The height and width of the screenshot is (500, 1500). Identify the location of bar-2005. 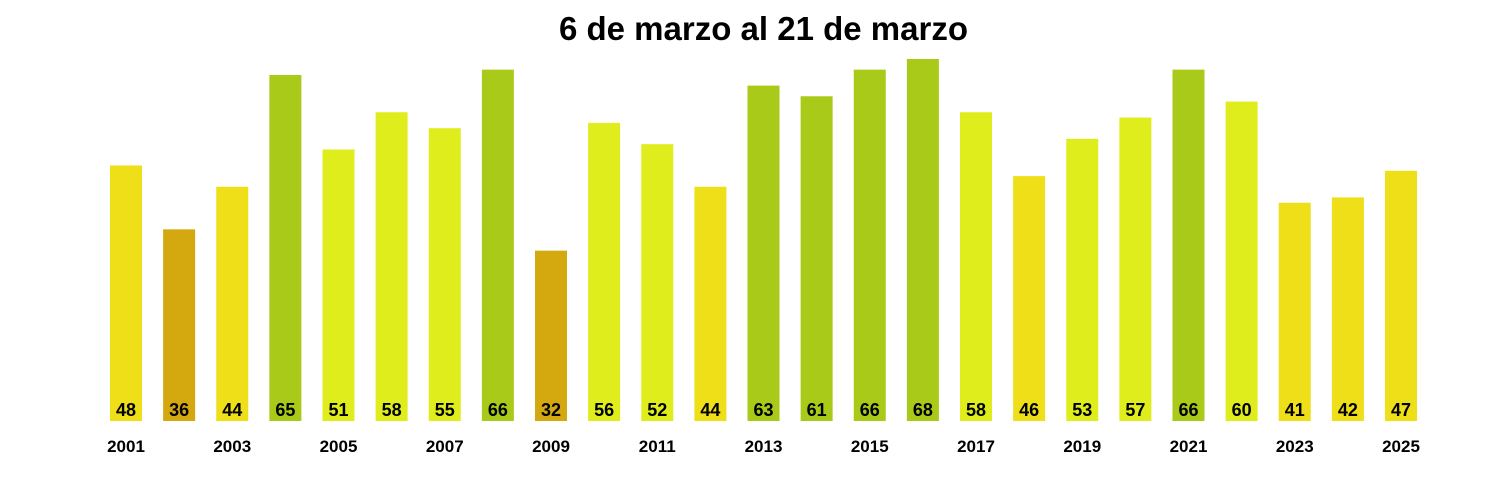
(338, 285).